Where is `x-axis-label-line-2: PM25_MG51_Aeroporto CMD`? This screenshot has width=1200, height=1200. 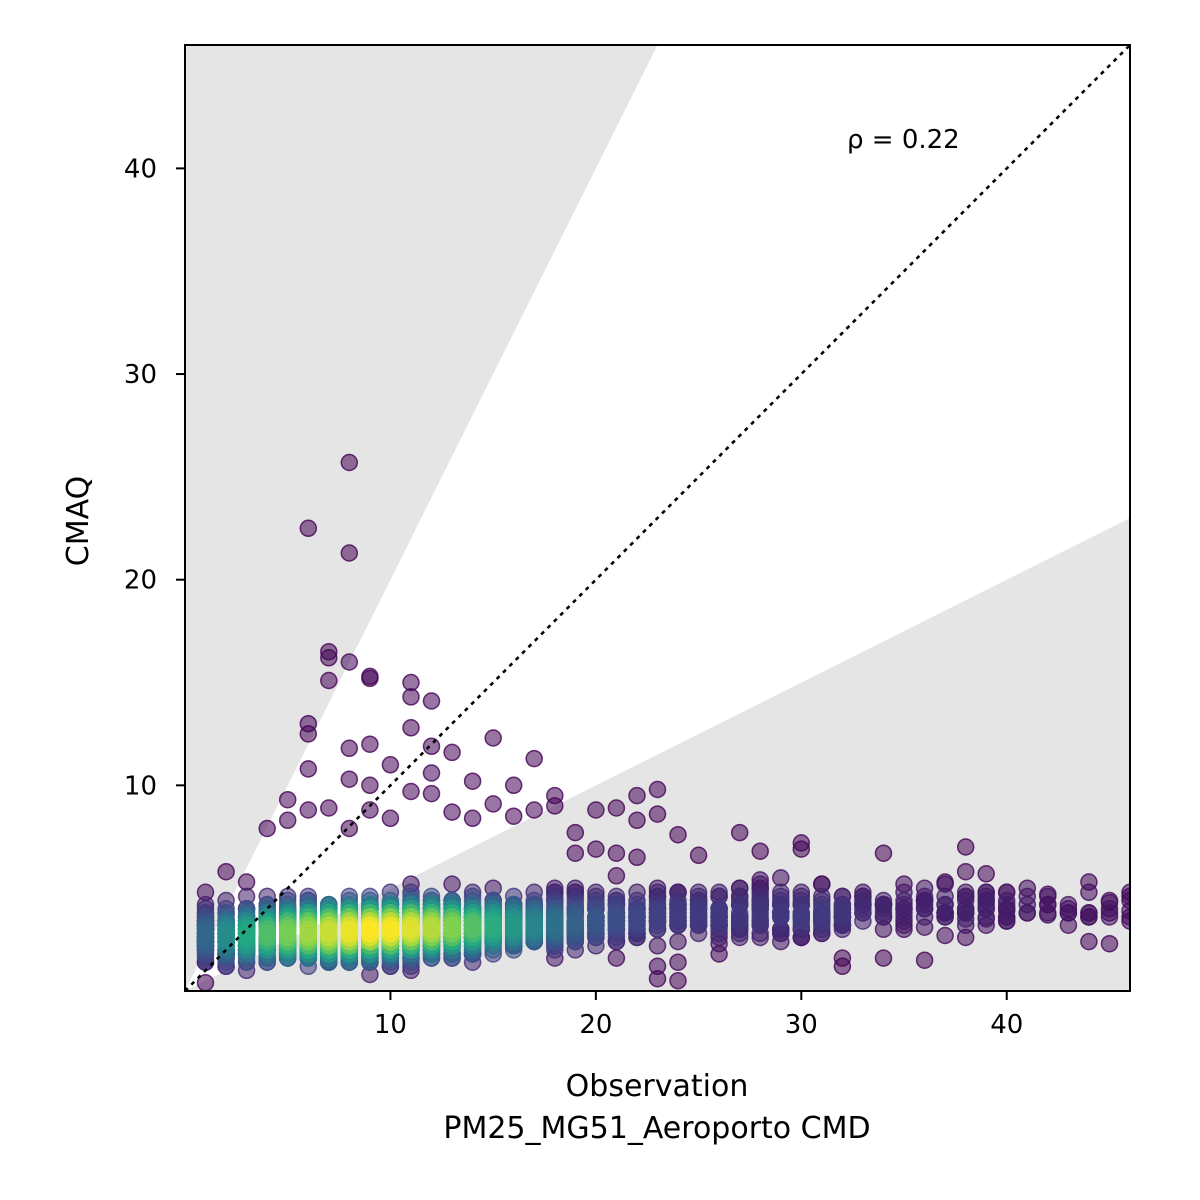 x-axis-label-line-2: PM25_MG51_Aeroporto CMD is located at coordinates (656, 1128).